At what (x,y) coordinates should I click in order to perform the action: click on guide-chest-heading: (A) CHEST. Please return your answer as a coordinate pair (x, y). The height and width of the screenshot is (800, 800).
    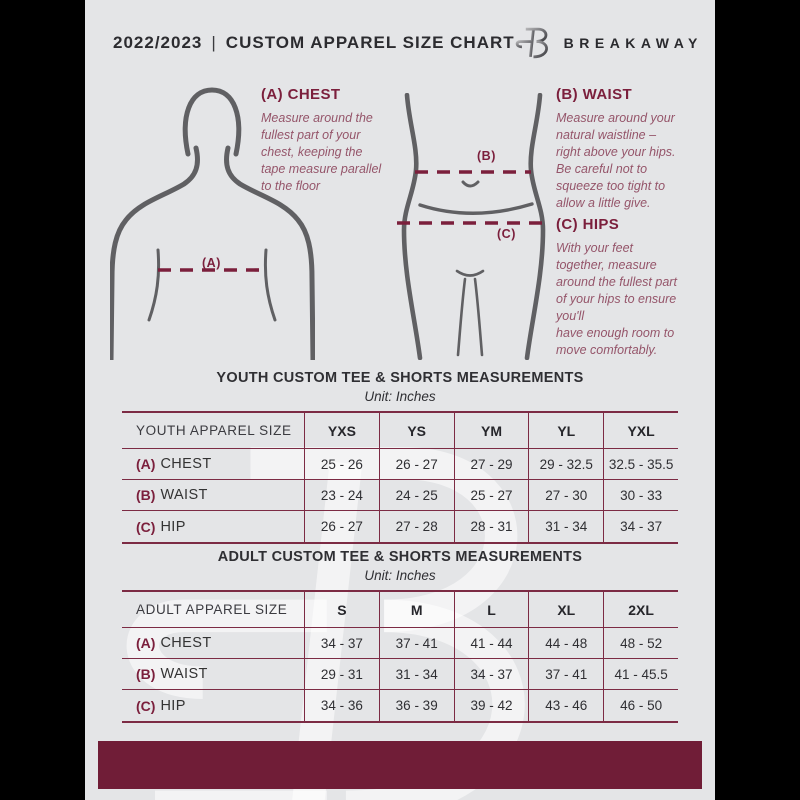
    Looking at the image, I should click on (301, 94).